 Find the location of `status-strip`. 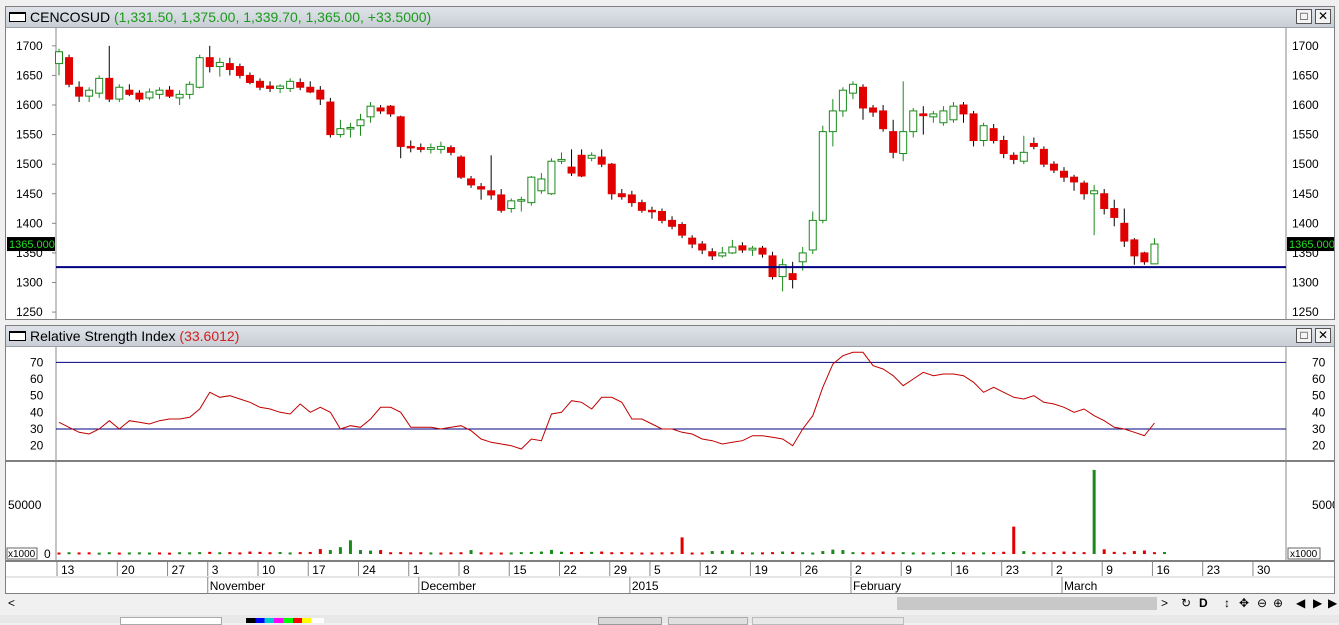

status-strip is located at coordinates (669, 620).